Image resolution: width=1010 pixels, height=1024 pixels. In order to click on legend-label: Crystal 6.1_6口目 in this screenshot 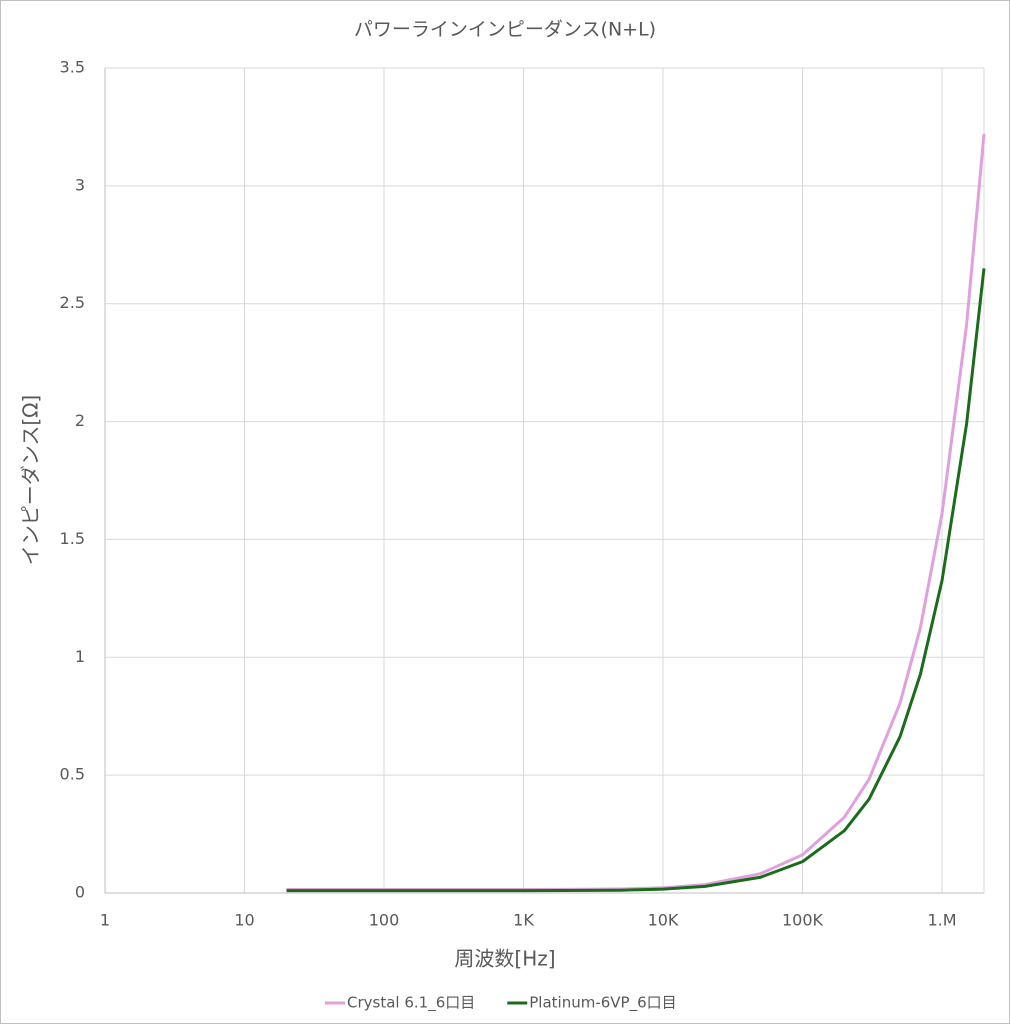, I will do `click(411, 1003)`.